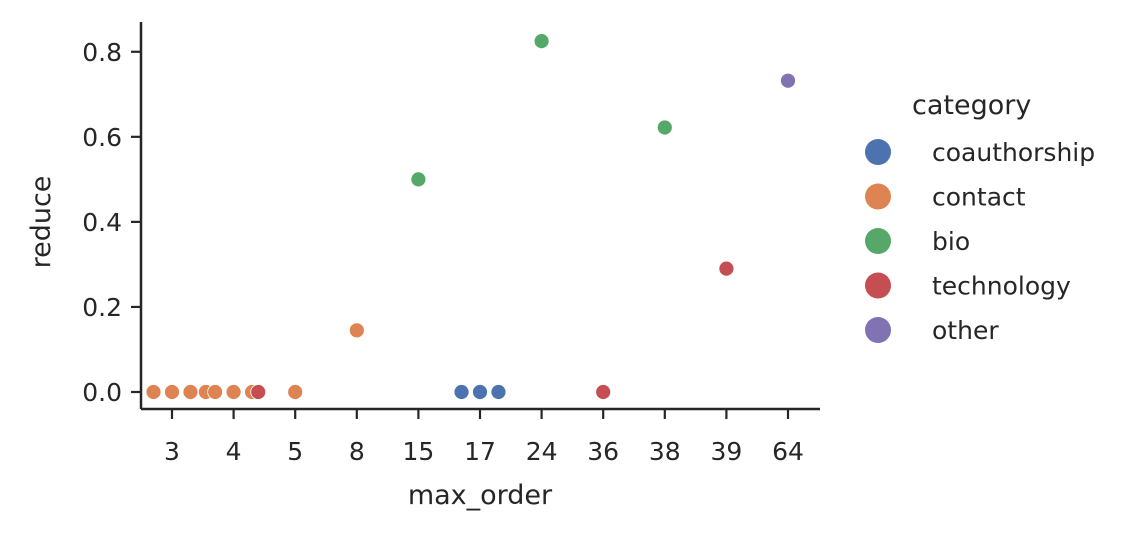 Image resolution: width=1144 pixels, height=541 pixels. Describe the element at coordinates (102, 137) in the screenshot. I see `y-tick-label: 0.6` at that location.